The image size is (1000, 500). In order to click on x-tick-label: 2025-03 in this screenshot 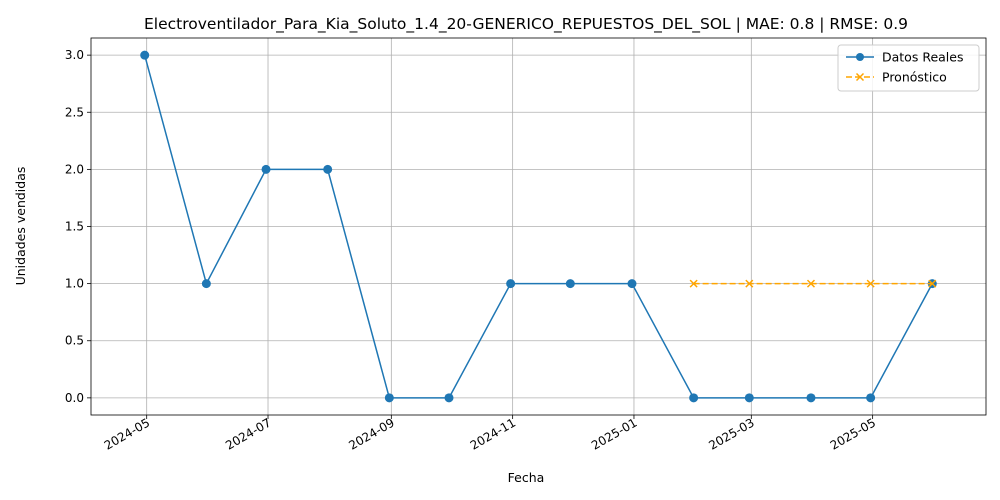, I will do `click(731, 433)`.